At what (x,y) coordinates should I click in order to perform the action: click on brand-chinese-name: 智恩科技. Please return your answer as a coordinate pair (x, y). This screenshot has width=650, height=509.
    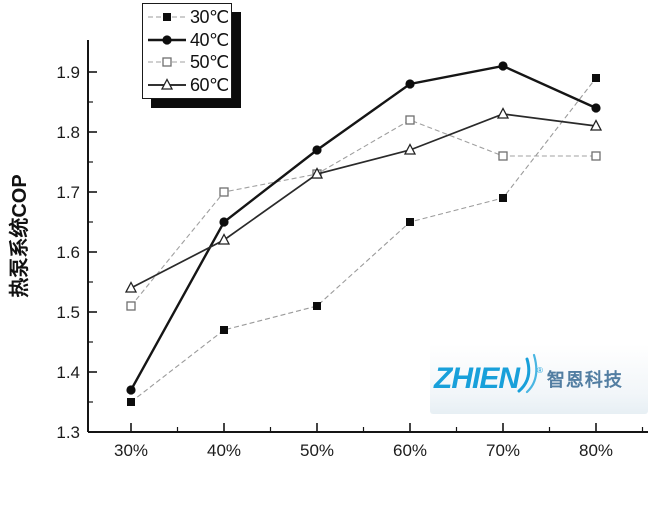
    Looking at the image, I should click on (584, 380).